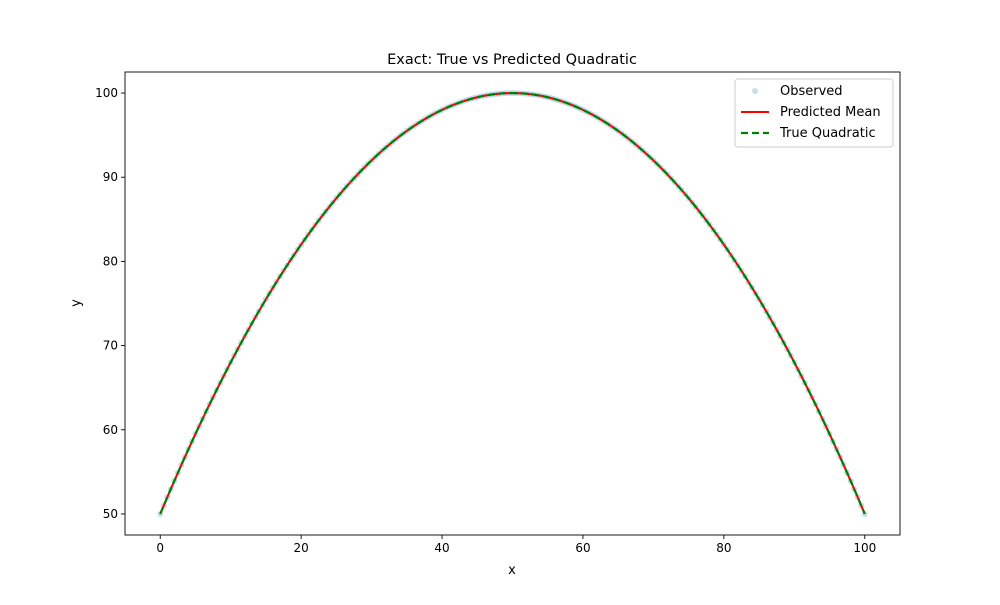 This screenshot has height=605, width=1000. What do you see at coordinates (110, 346) in the screenshot?
I see `y-tick-label: 70` at bounding box center [110, 346].